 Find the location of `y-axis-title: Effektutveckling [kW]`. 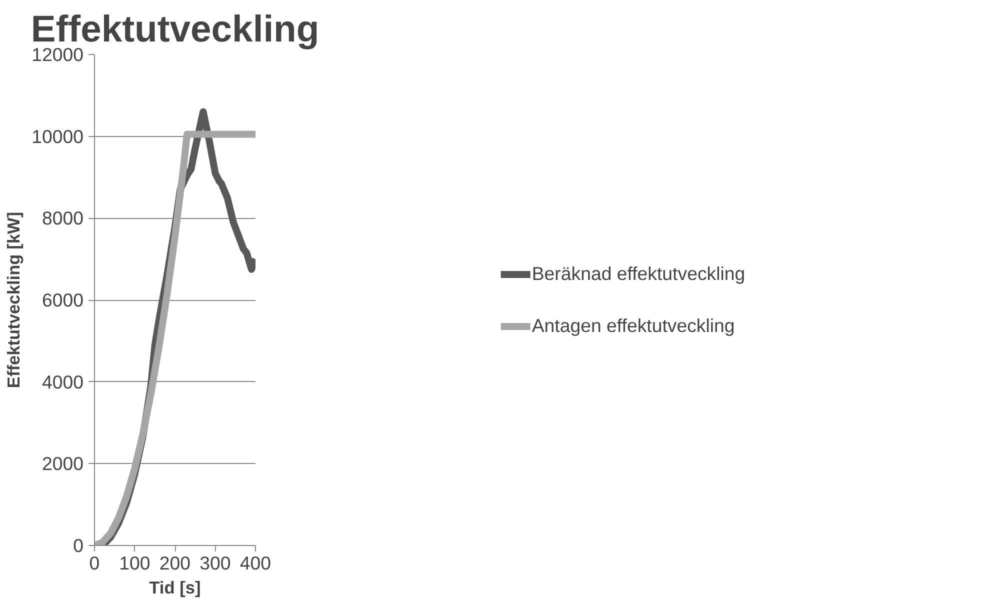

y-axis-title: Effektutveckling [kW] is located at coordinates (14, 300).